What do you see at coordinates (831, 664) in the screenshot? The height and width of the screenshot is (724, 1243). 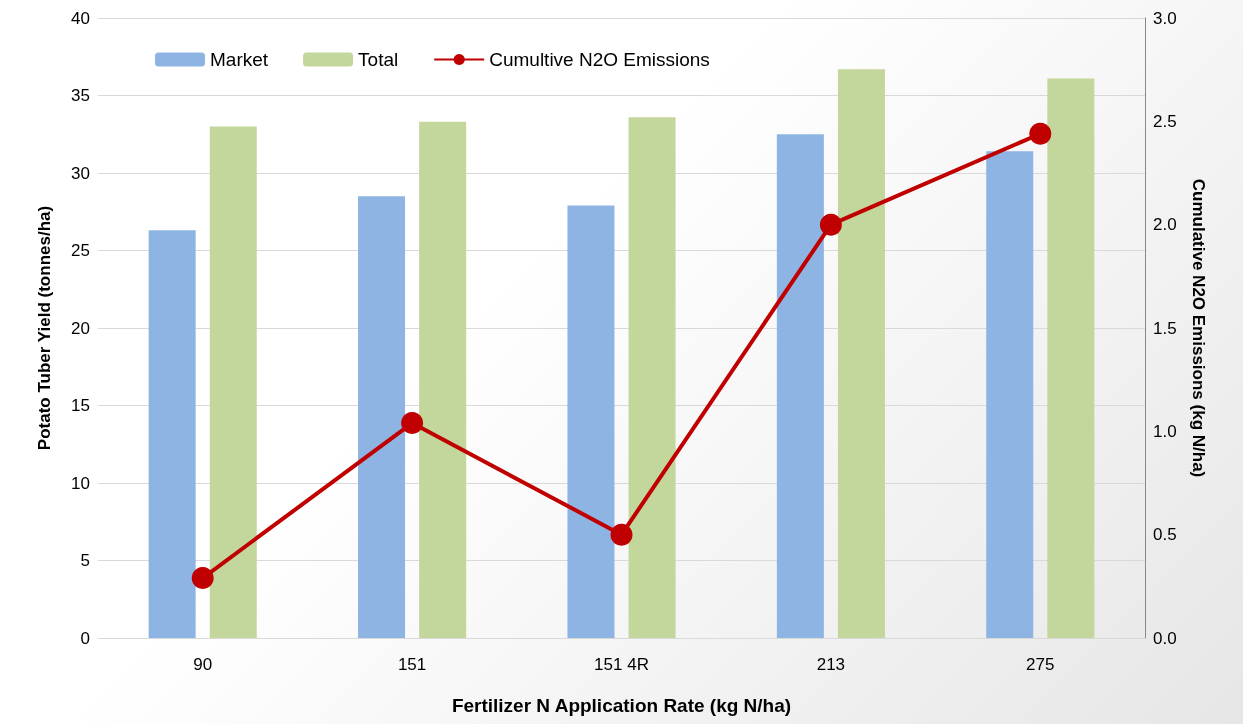 I see `x-tick-label: 213` at bounding box center [831, 664].